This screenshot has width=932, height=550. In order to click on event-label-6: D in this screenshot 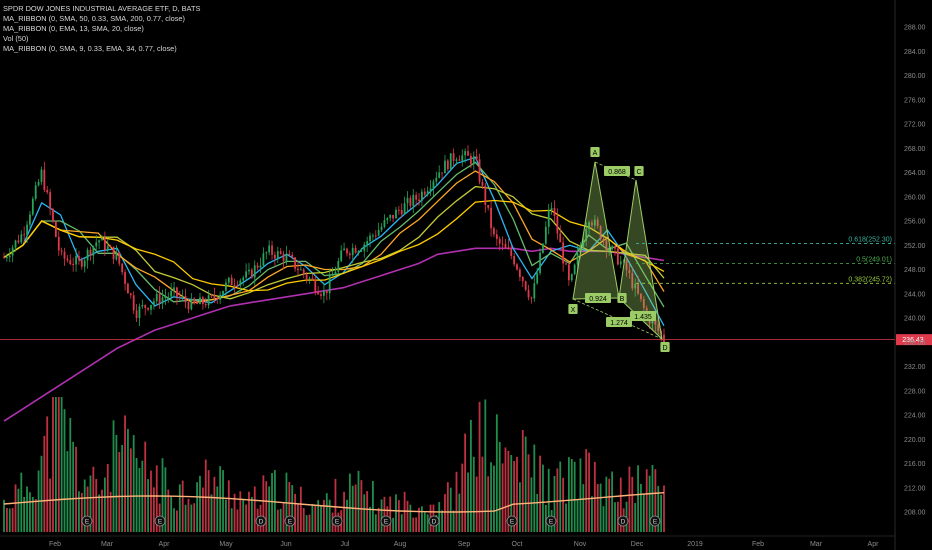, I will do `click(434, 522)`.